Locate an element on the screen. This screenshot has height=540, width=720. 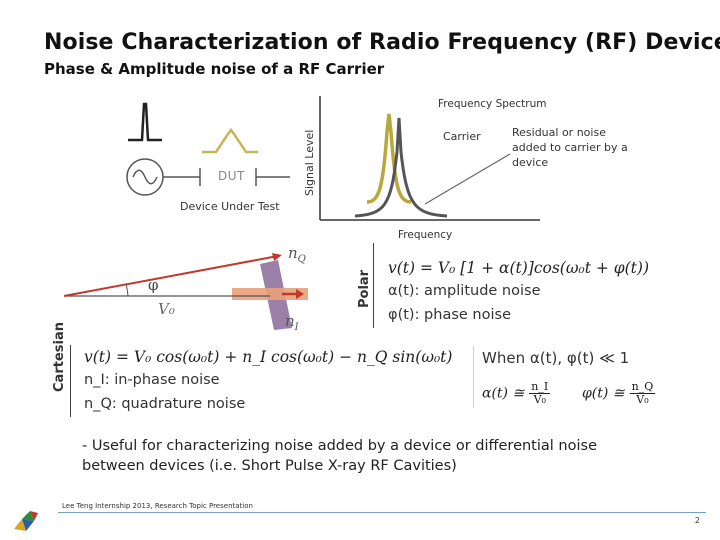
alpha-approx-lhs: α(t) ≅ is located at coordinates (503, 393).